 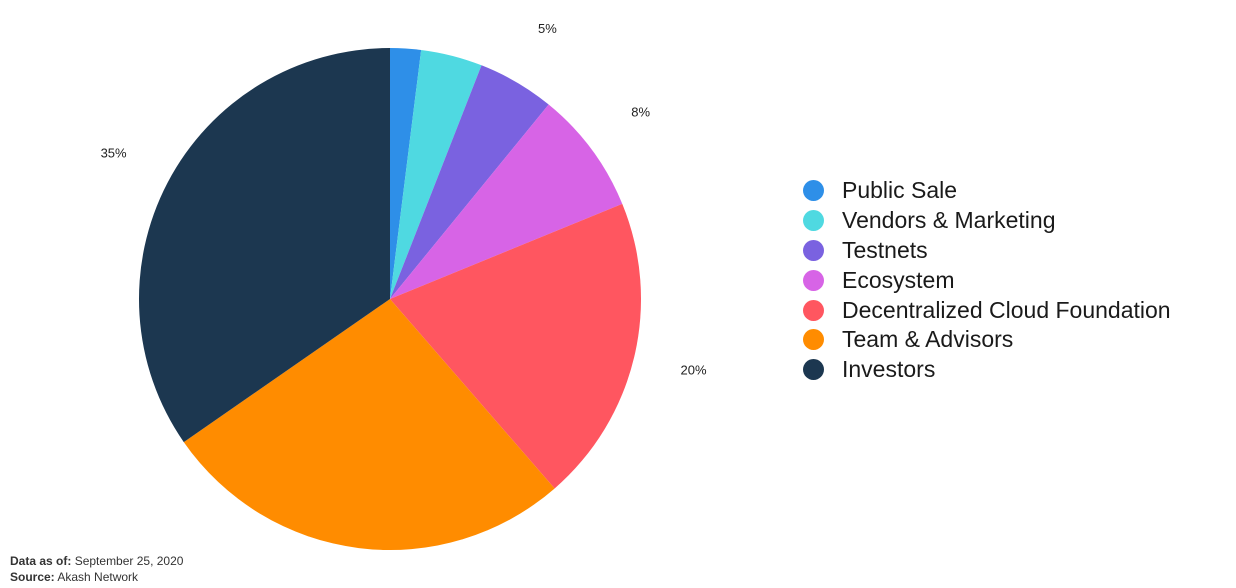 What do you see at coordinates (264, 245) in the screenshot?
I see `pie-slice-investors` at bounding box center [264, 245].